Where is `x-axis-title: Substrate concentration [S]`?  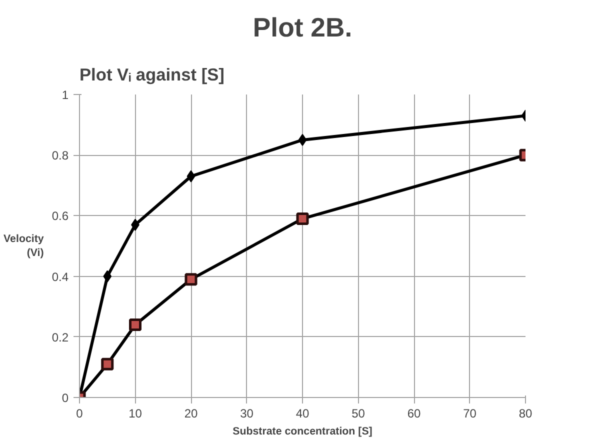 x-axis-title: Substrate concentration [S] is located at coordinates (302, 432).